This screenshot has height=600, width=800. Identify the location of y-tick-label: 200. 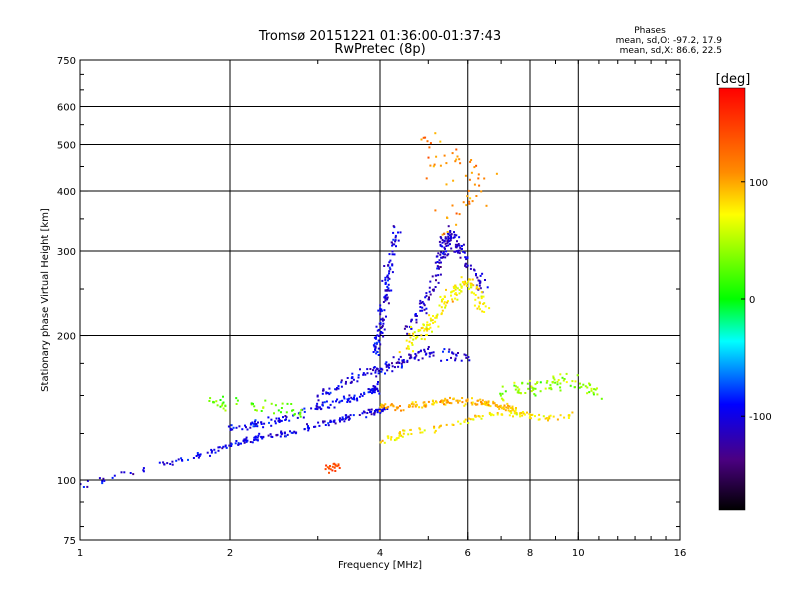
(66, 337).